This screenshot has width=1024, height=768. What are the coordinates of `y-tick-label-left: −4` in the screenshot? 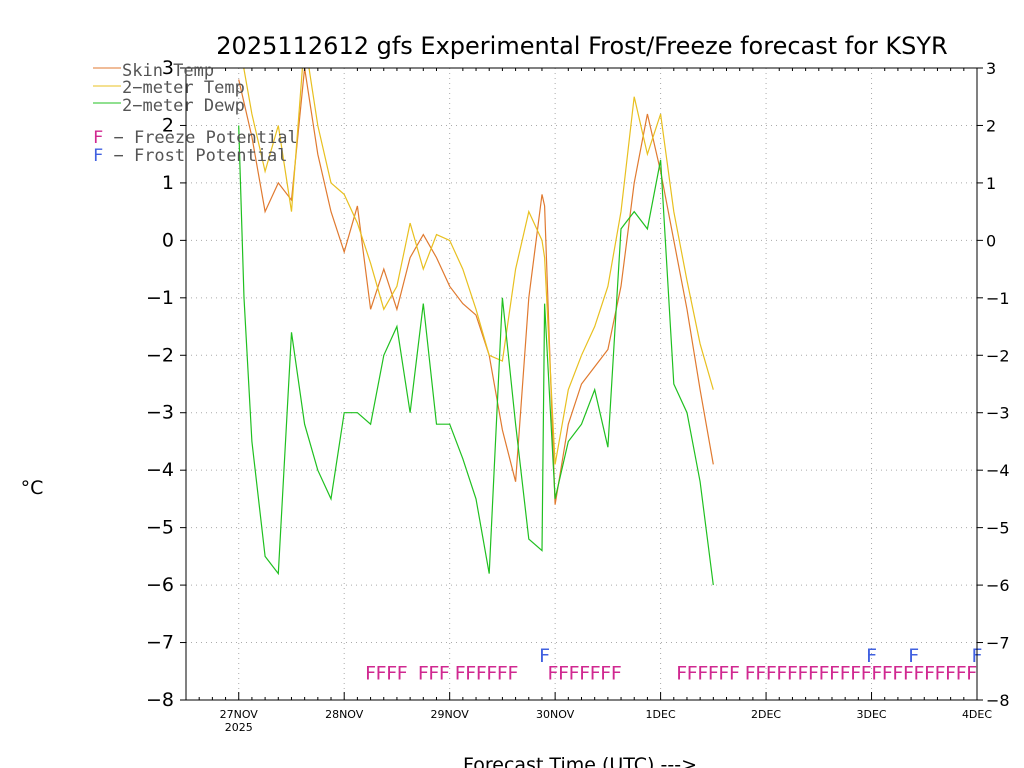 It's located at (160, 470).